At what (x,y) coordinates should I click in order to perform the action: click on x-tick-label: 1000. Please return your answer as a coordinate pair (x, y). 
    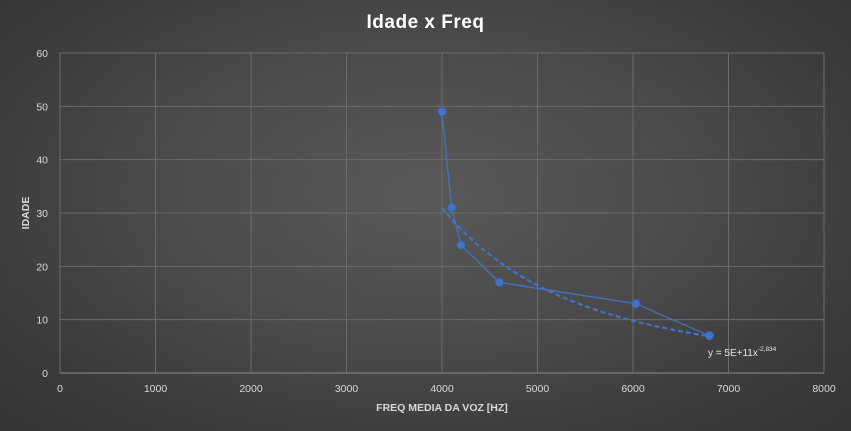
    Looking at the image, I should click on (156, 389).